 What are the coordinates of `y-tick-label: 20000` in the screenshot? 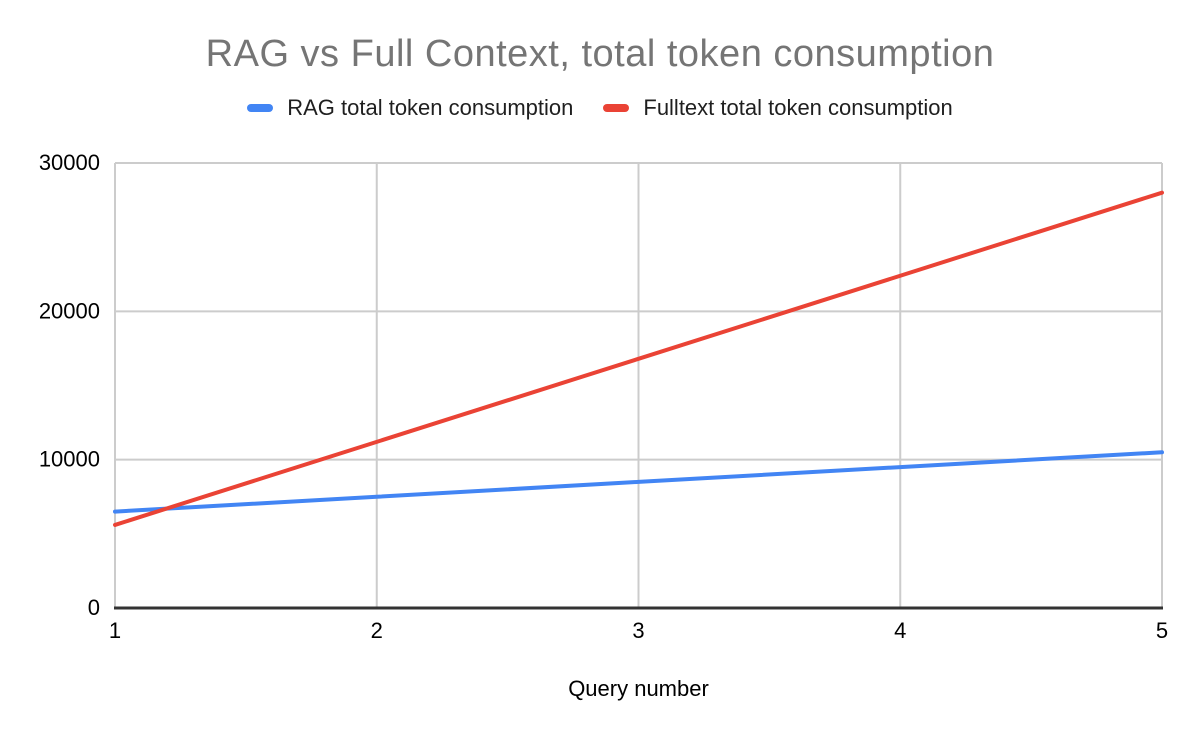 It's located at (69, 310).